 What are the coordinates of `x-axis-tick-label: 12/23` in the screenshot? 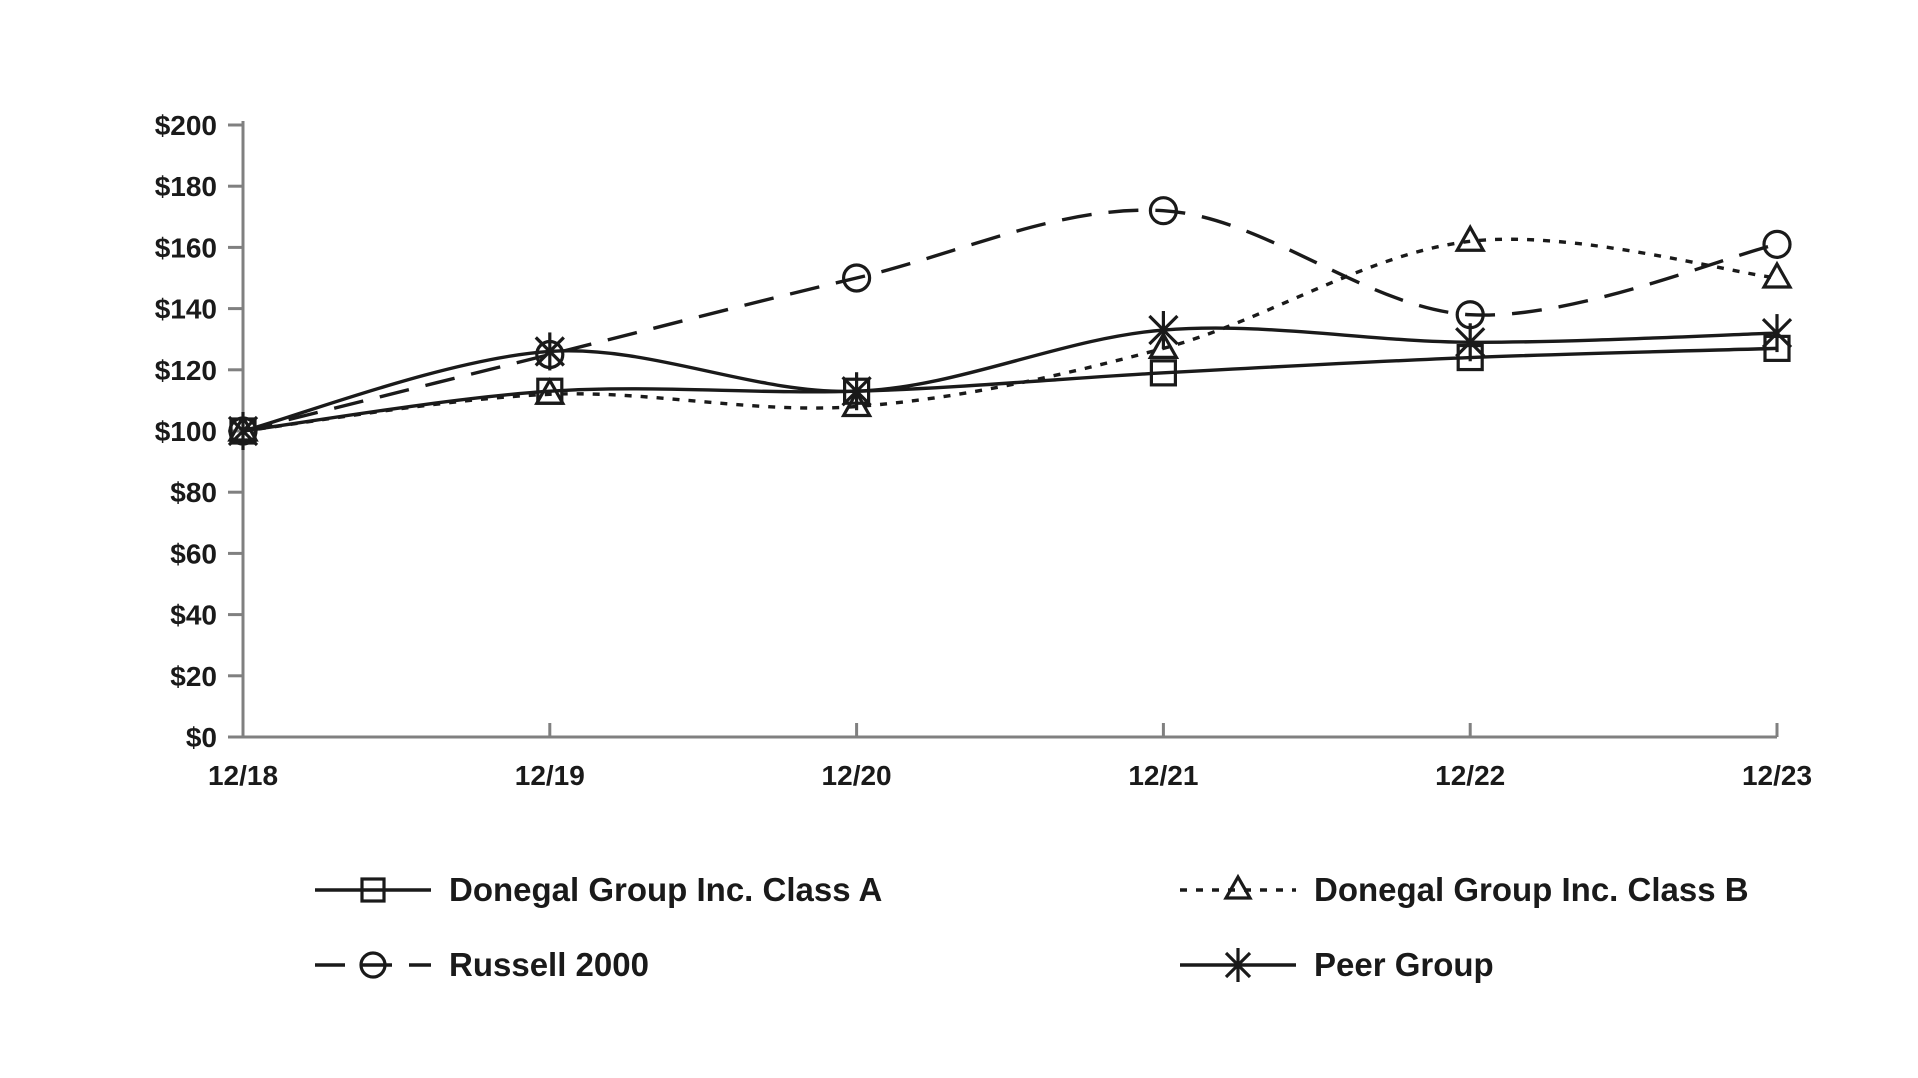 It's located at (1777, 775).